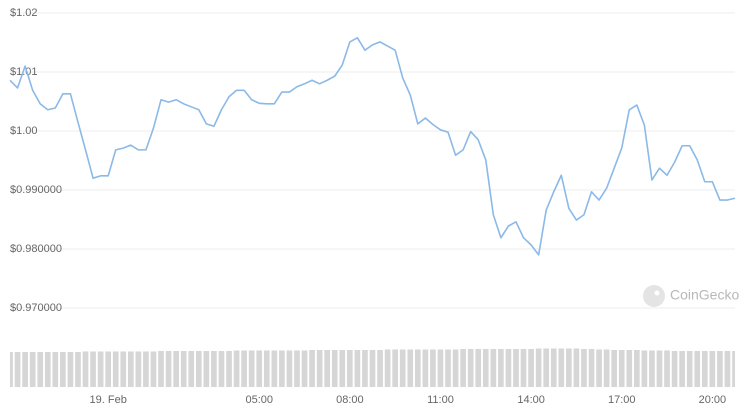 The height and width of the screenshot is (417, 750). What do you see at coordinates (657, 293) in the screenshot?
I see `watermark-logo-eye` at bounding box center [657, 293].